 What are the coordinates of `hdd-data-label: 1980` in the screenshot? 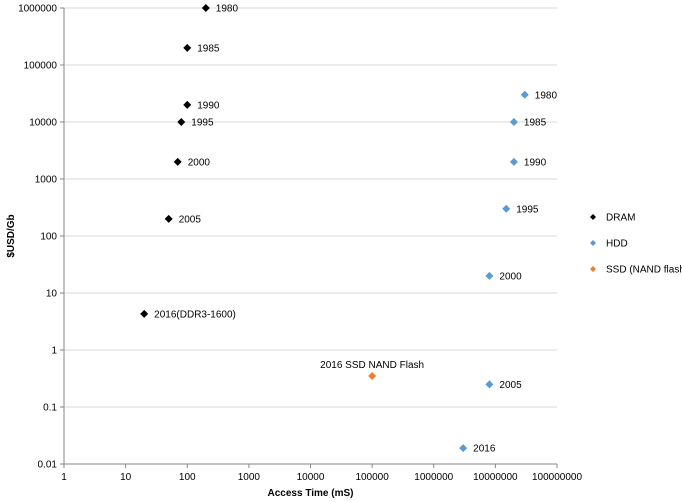 It's located at (546, 95).